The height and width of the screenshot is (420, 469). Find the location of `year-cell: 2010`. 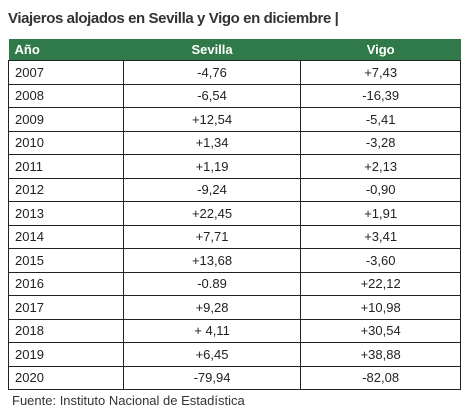

year-cell: 2010 is located at coordinates (66, 142).